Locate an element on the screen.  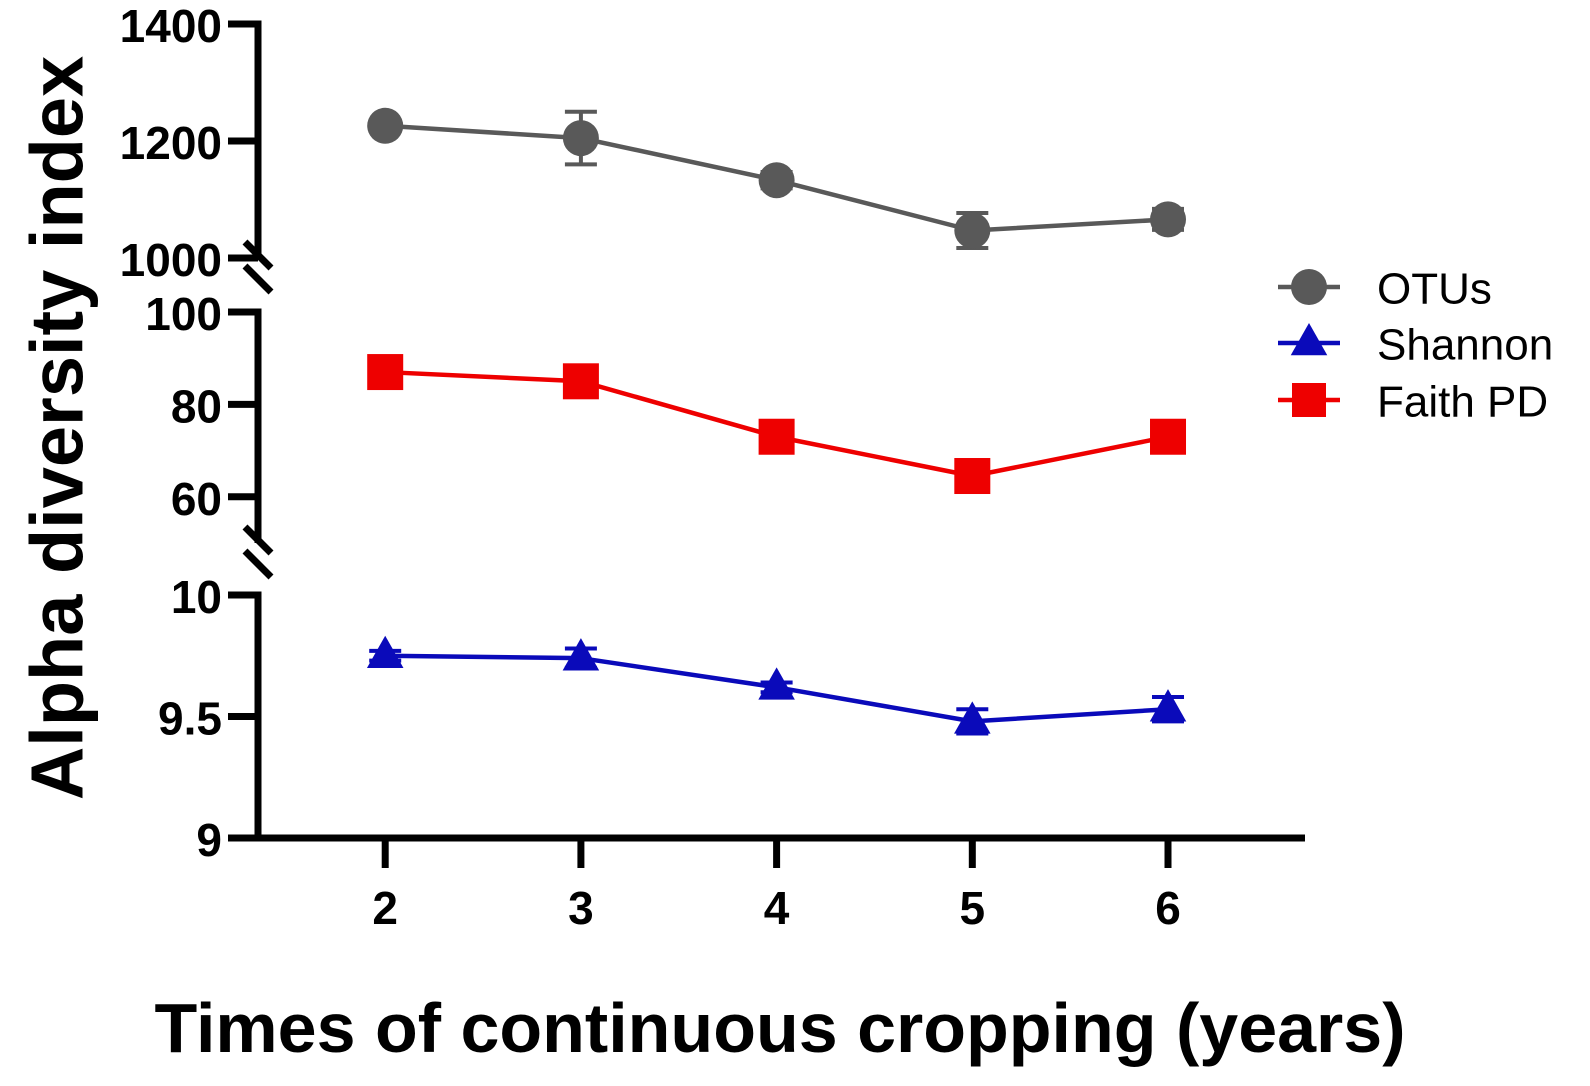
y-axis-title: Alpha diversity index is located at coordinates (57, 428).